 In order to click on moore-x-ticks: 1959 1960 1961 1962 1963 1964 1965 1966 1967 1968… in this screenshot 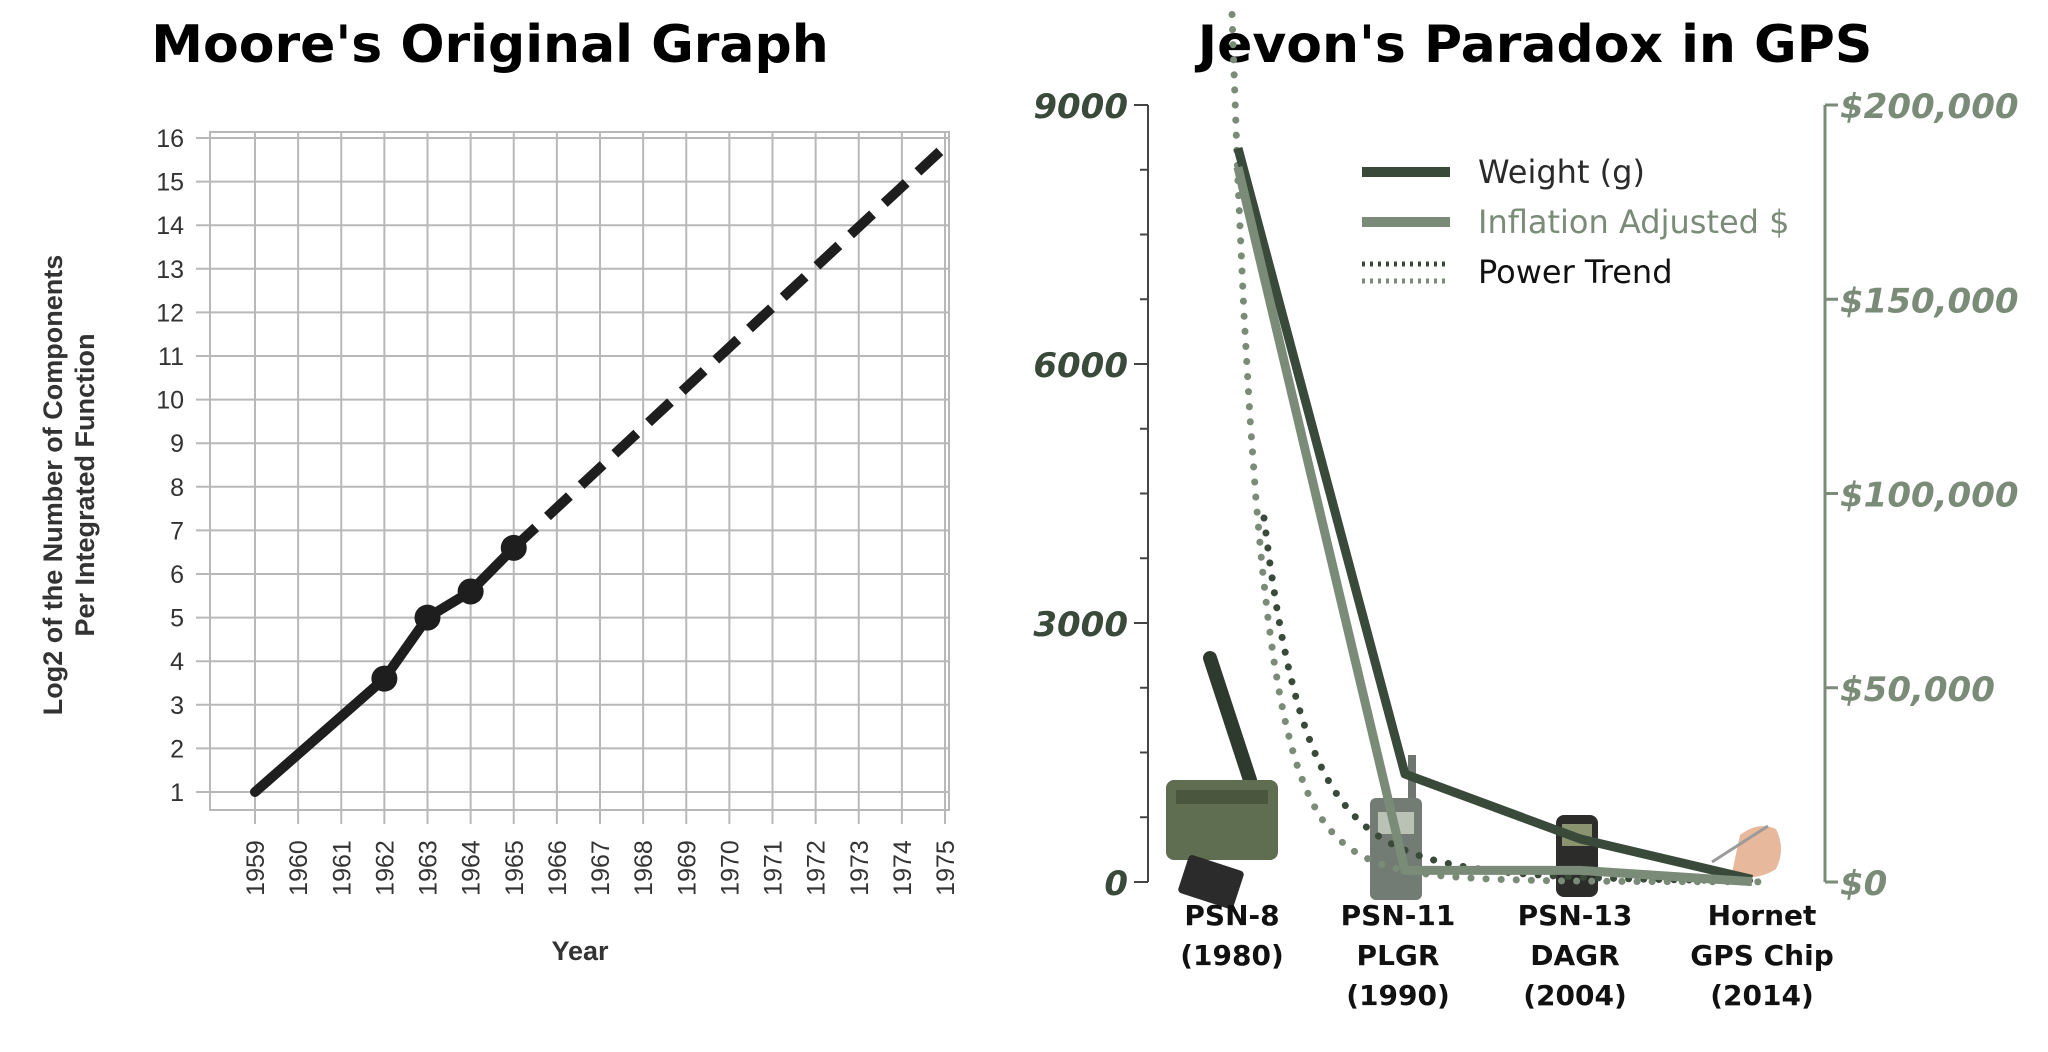, I will do `click(601, 868)`.